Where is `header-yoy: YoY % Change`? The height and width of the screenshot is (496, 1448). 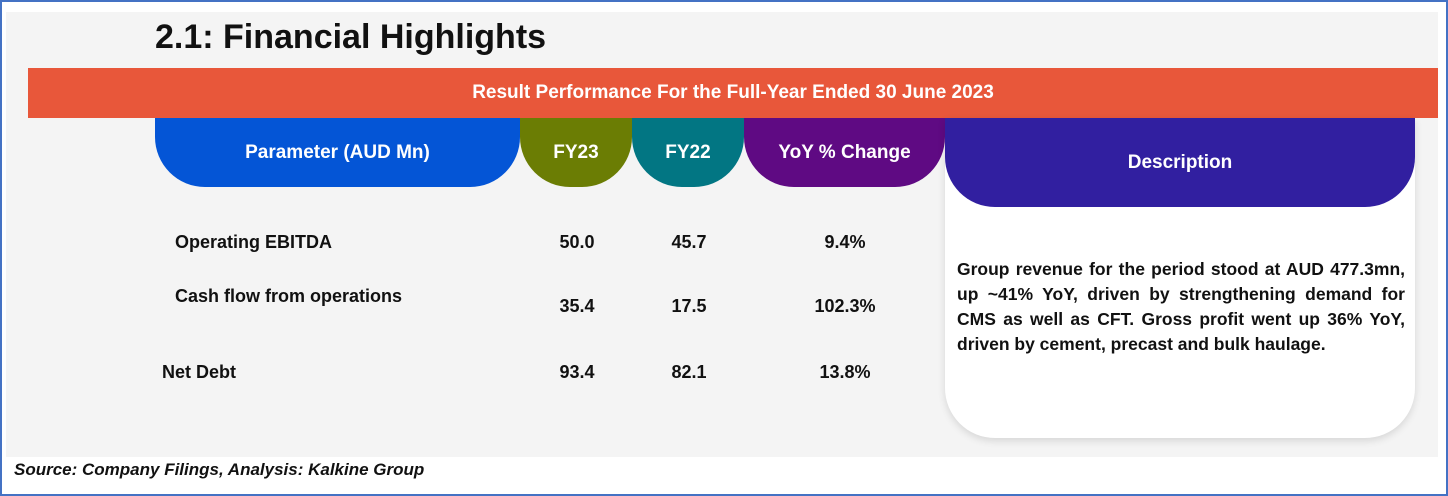
header-yoy: YoY % Change is located at coordinates (844, 152).